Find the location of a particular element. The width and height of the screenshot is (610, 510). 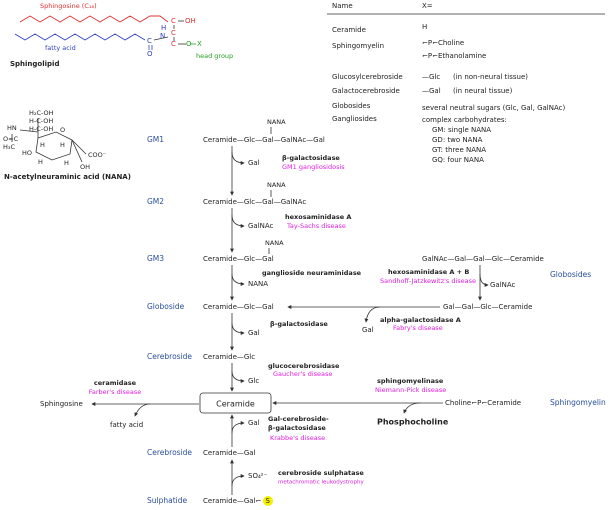

stage-label: GM1 is located at coordinates (155, 139).